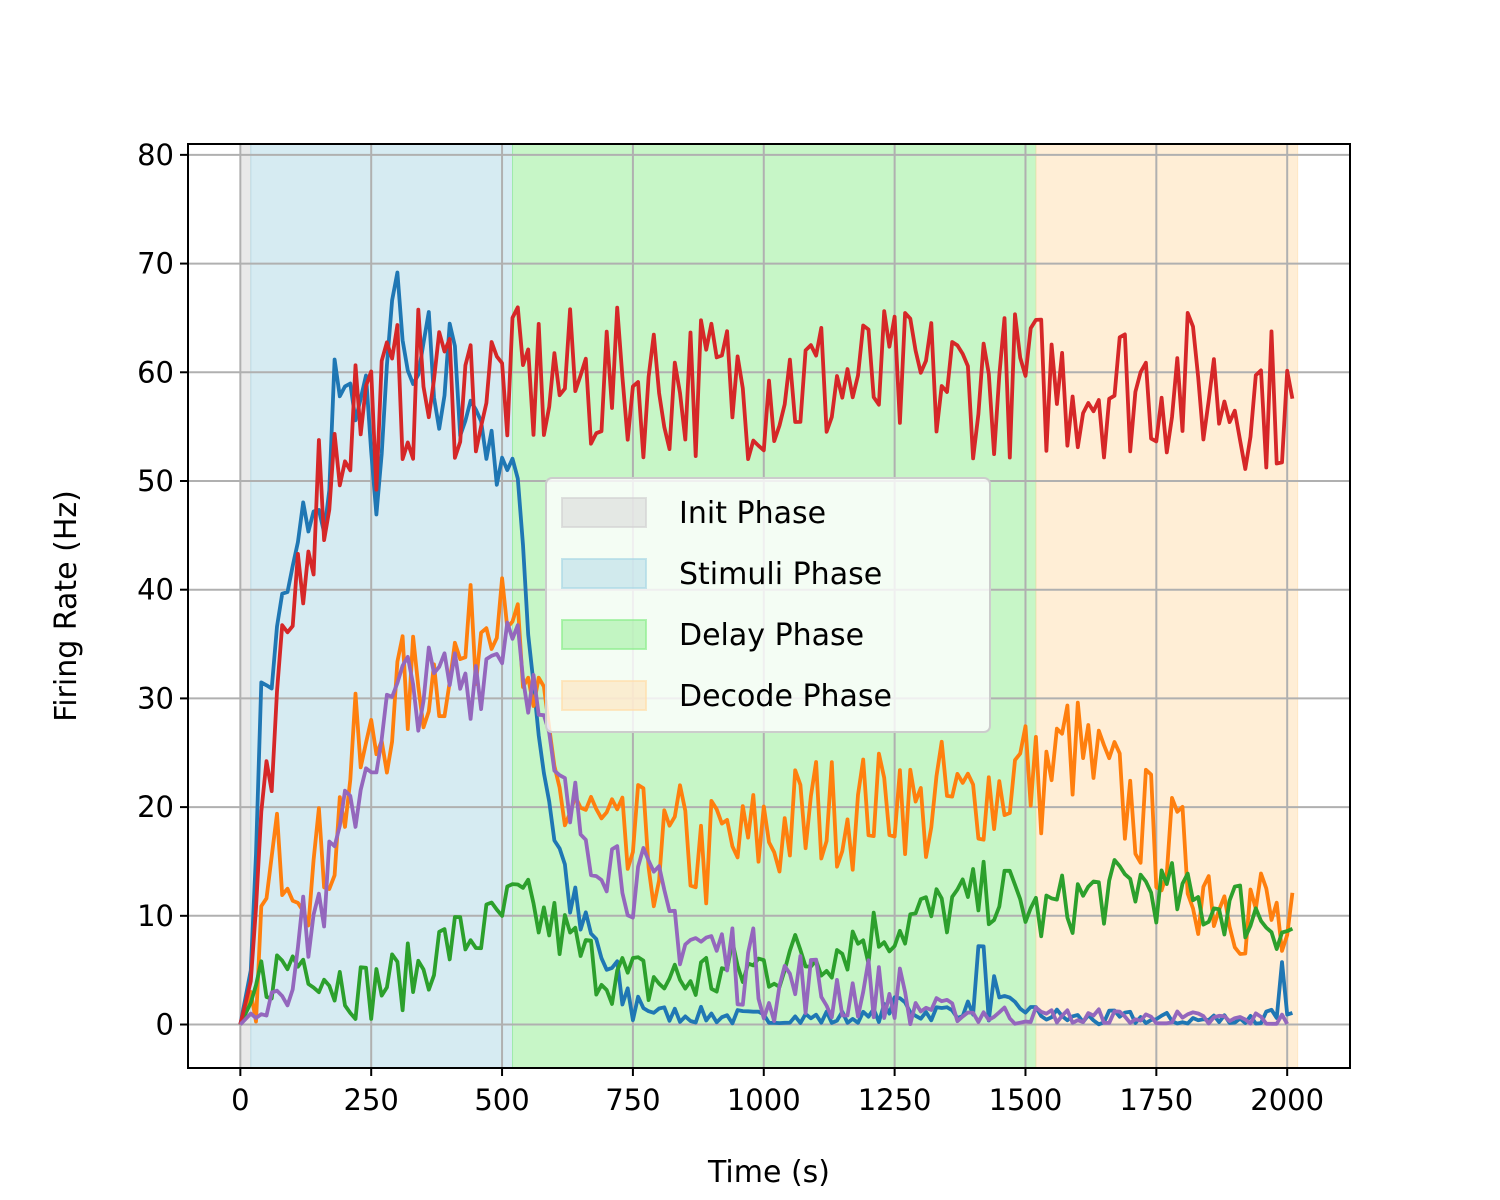 The width and height of the screenshot is (1500, 1200). I want to click on x-tick-label-1250: 1250, so click(895, 1100).